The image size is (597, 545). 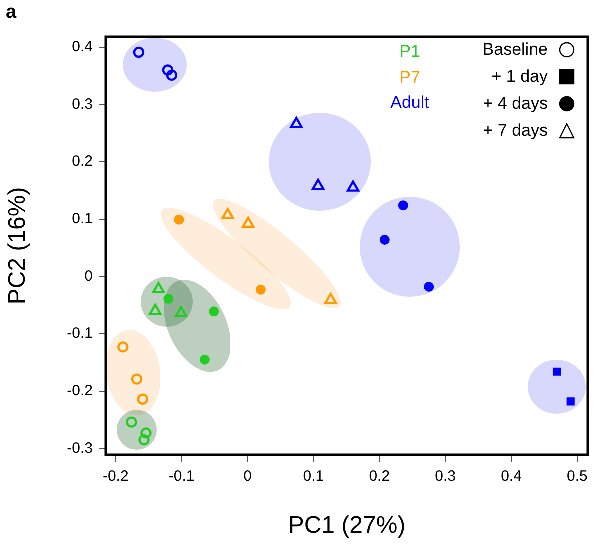 I want to click on y-tick-label: 0, so click(x=88, y=276).